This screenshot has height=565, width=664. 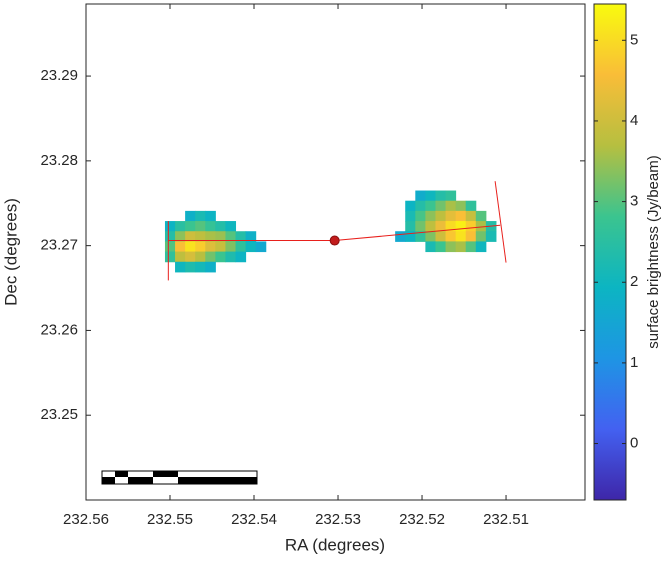 What do you see at coordinates (335, 544) in the screenshot?
I see `x-axis-label: RA (degrees)` at bounding box center [335, 544].